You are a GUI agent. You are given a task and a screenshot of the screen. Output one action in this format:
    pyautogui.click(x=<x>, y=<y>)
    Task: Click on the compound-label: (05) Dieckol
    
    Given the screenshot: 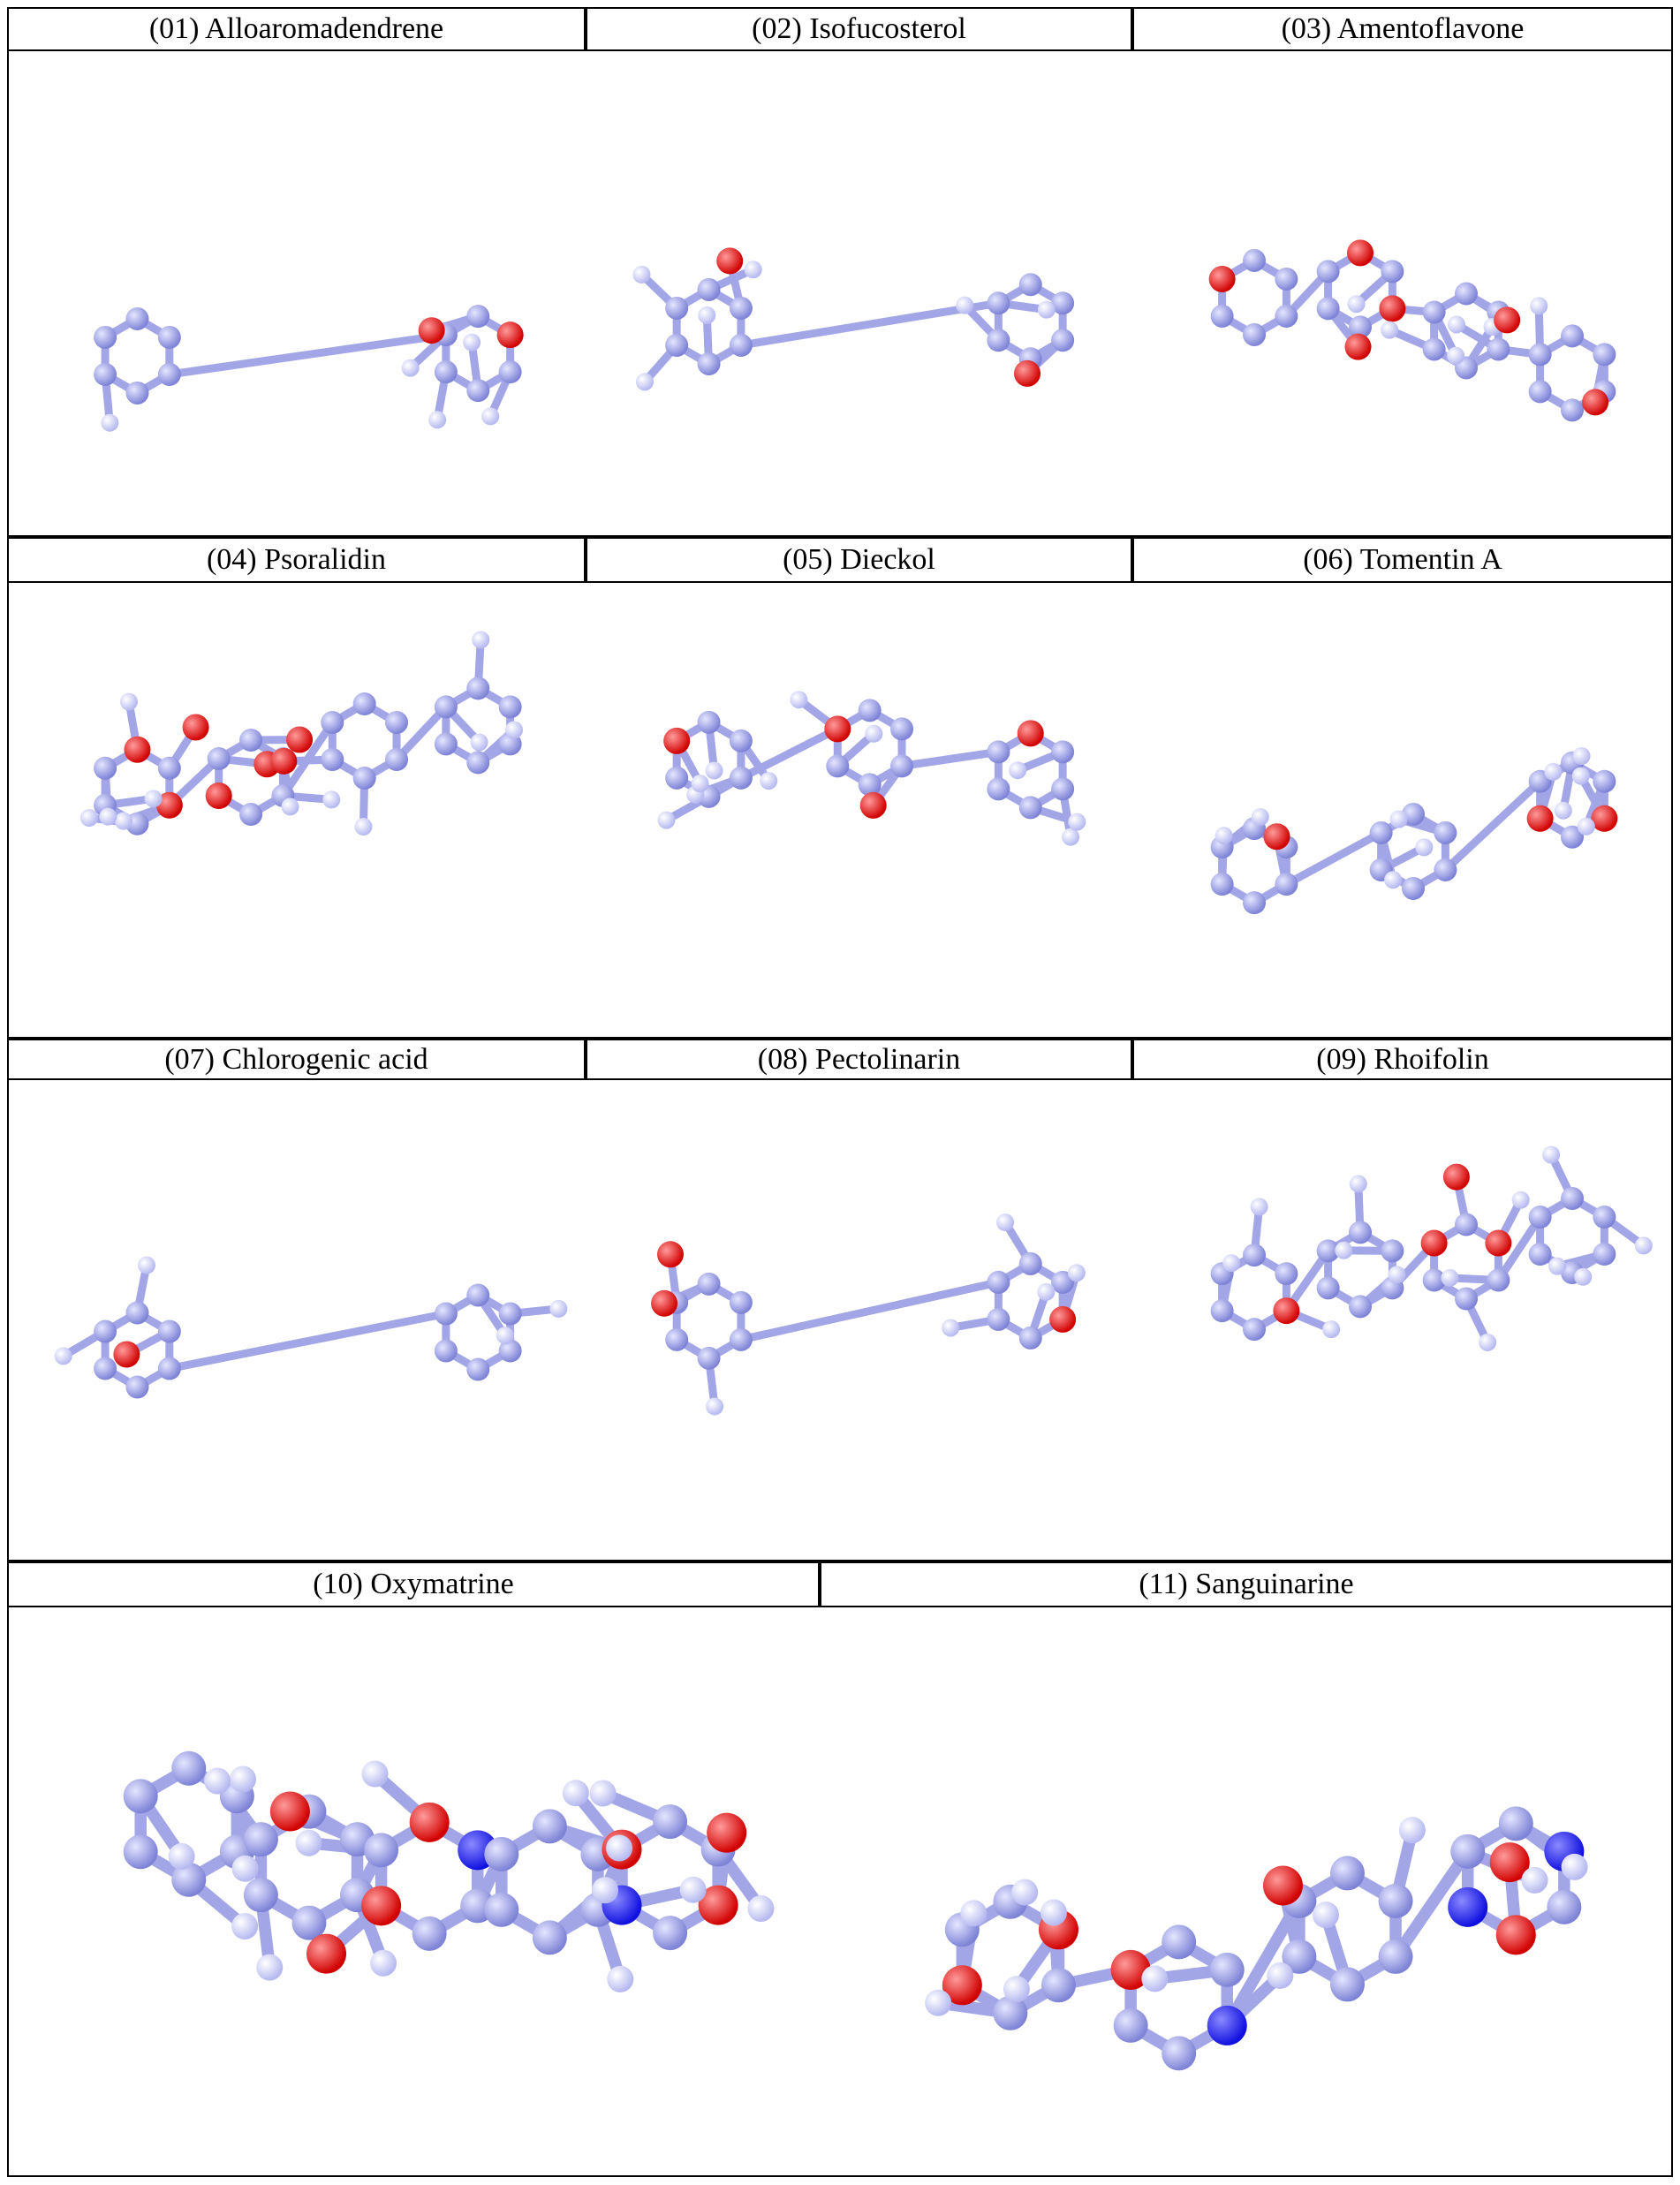 What is the action you would take?
    pyautogui.click(x=859, y=560)
    